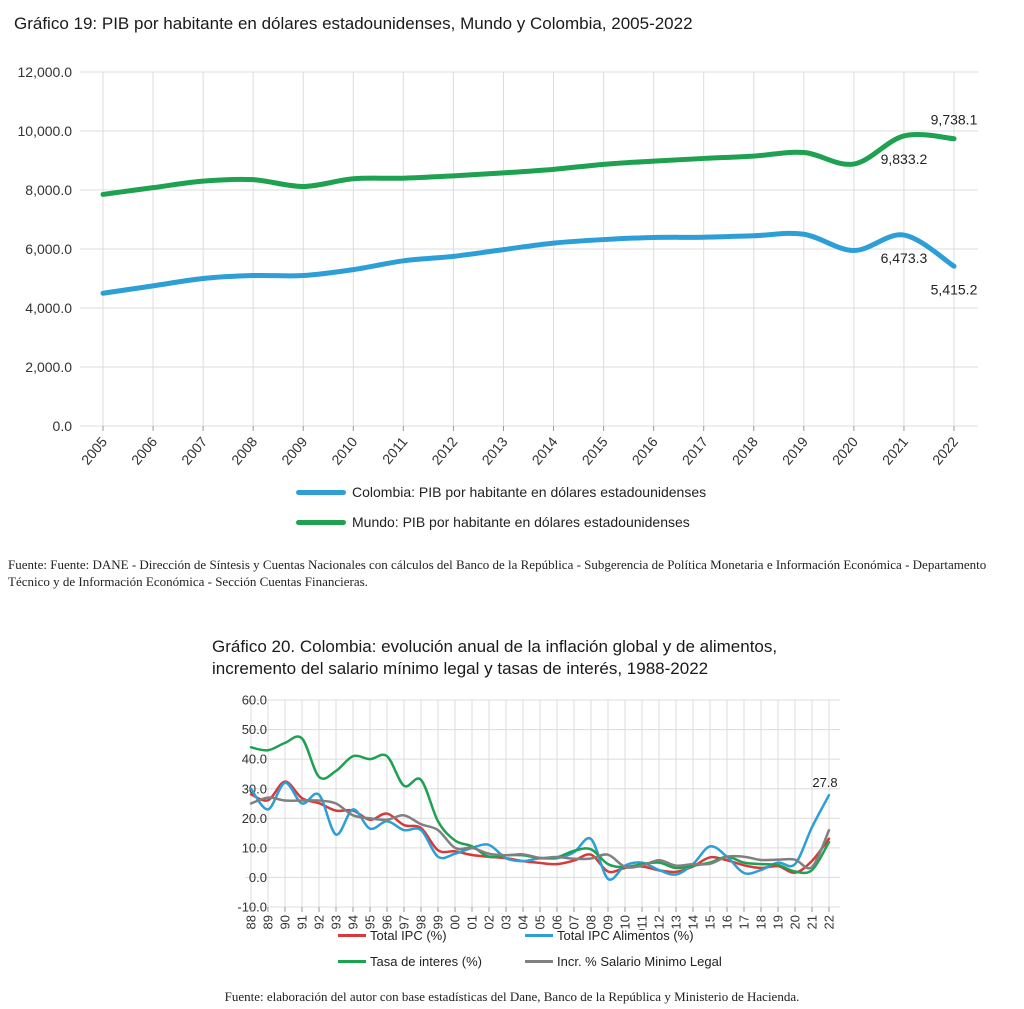 The height and width of the screenshot is (1009, 1024). Describe the element at coordinates (387, 922) in the screenshot. I see `x-tick-label: 1996` at that location.